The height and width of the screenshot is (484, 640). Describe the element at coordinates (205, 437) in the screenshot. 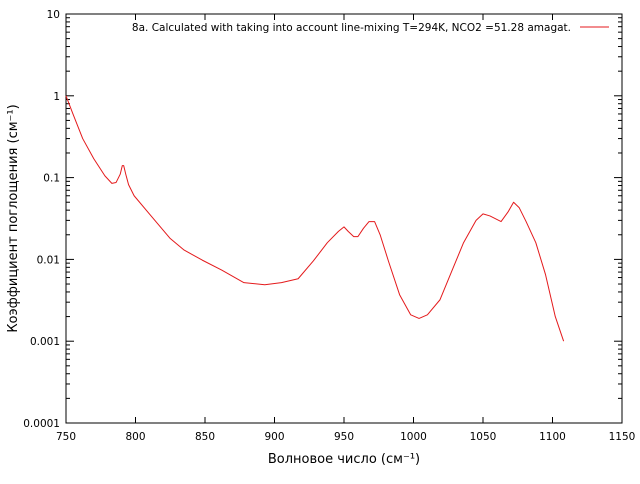

I see `x-tick-label: 850` at that location.